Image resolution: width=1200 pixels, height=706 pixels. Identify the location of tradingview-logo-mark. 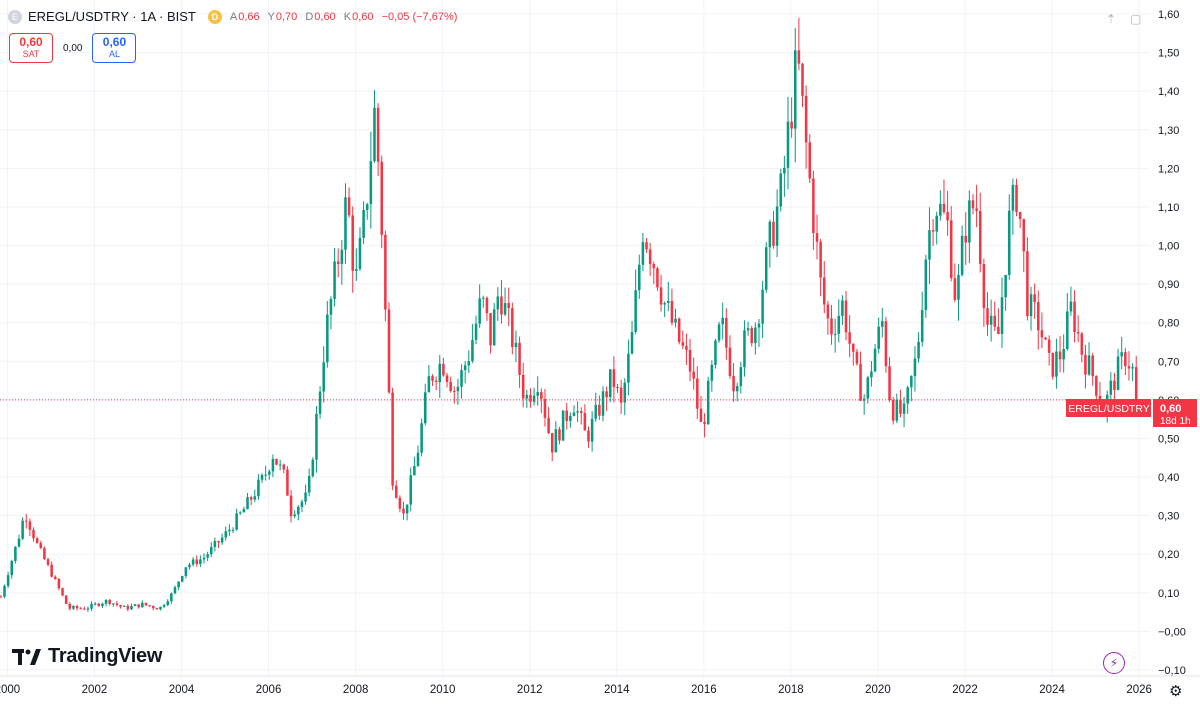
(26, 656).